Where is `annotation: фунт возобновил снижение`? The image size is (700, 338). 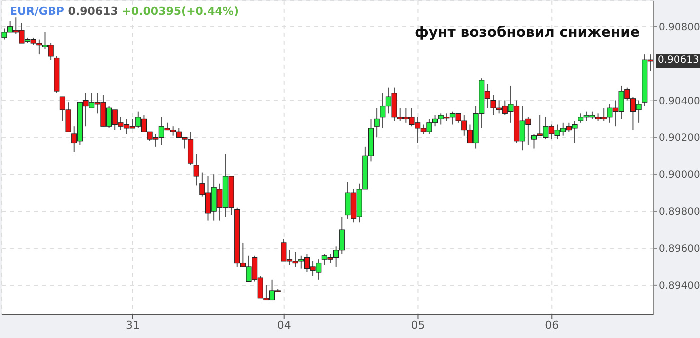 annotation: фунт возобновил снижение is located at coordinates (527, 33).